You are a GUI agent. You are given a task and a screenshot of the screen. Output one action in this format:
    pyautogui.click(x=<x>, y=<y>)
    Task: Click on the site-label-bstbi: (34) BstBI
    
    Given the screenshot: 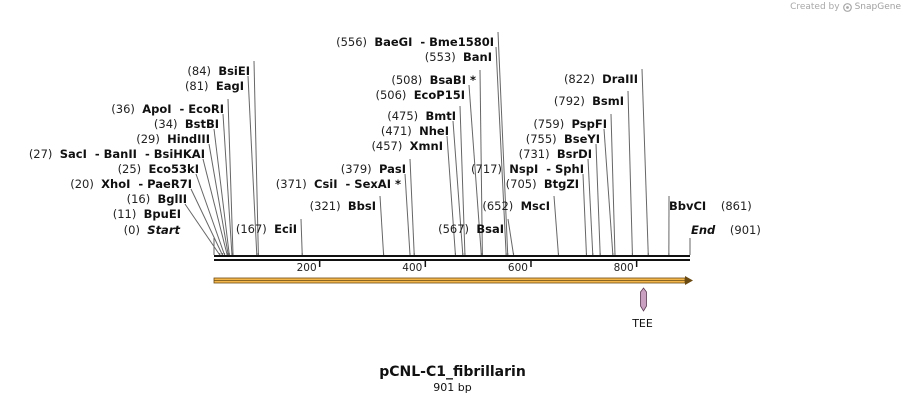 What is the action you would take?
    pyautogui.click(x=186, y=124)
    